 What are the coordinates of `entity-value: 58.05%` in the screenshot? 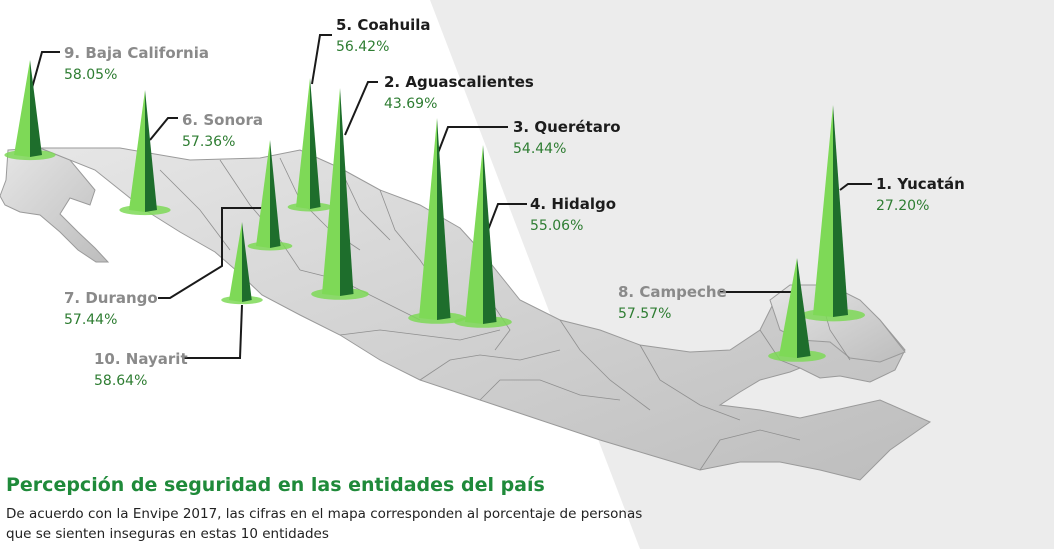 It's located at (91, 75).